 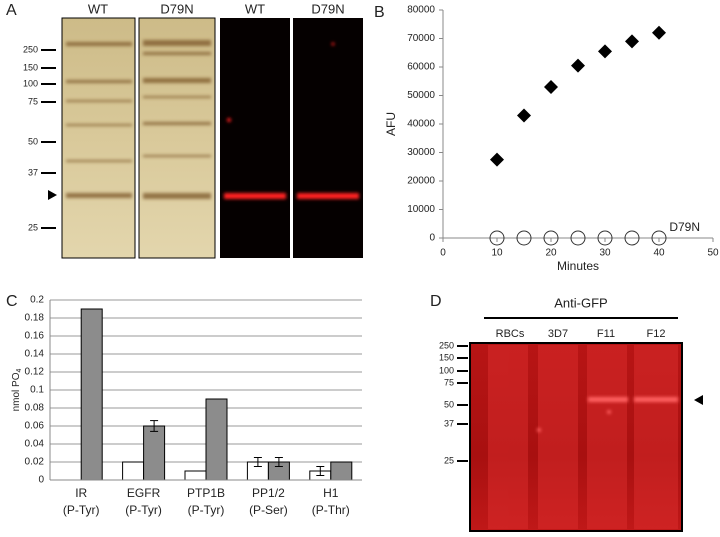 What do you see at coordinates (421, 152) in the screenshot?
I see `y-tick-label: 30000` at bounding box center [421, 152].